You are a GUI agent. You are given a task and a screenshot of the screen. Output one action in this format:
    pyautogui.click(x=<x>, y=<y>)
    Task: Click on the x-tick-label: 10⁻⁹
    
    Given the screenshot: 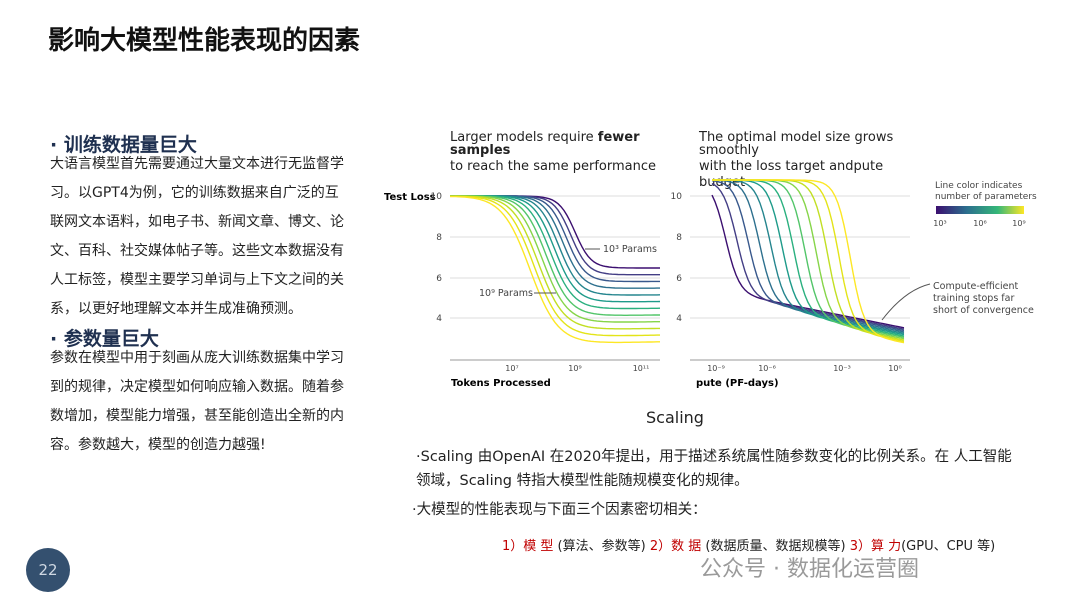 What is the action you would take?
    pyautogui.click(x=716, y=368)
    